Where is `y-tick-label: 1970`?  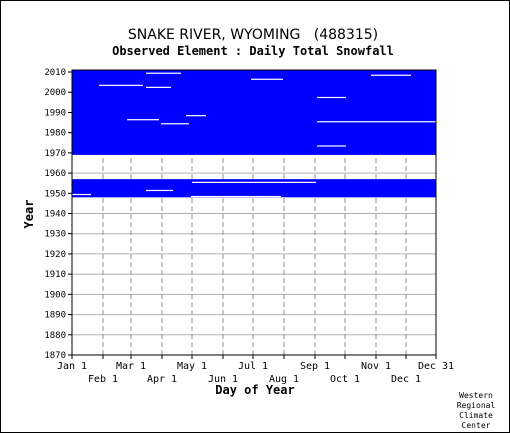 y-tick-label: 1970 is located at coordinates (55, 154).